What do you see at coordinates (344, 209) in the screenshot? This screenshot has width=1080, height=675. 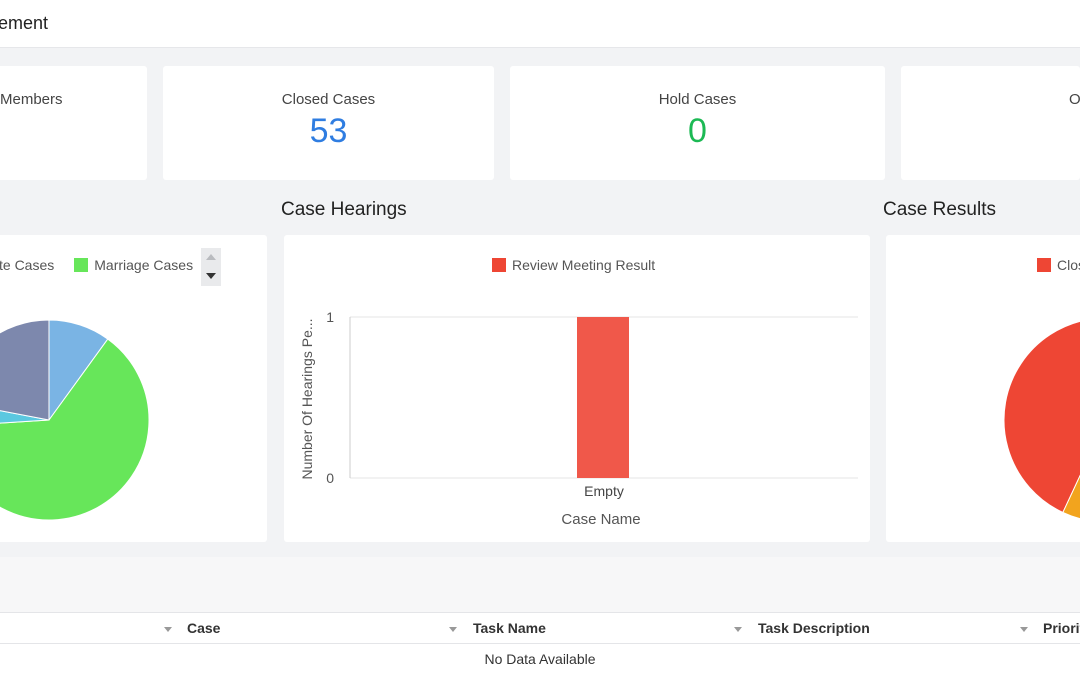 I see `case-hearings-title: Case Hearings` at bounding box center [344, 209].